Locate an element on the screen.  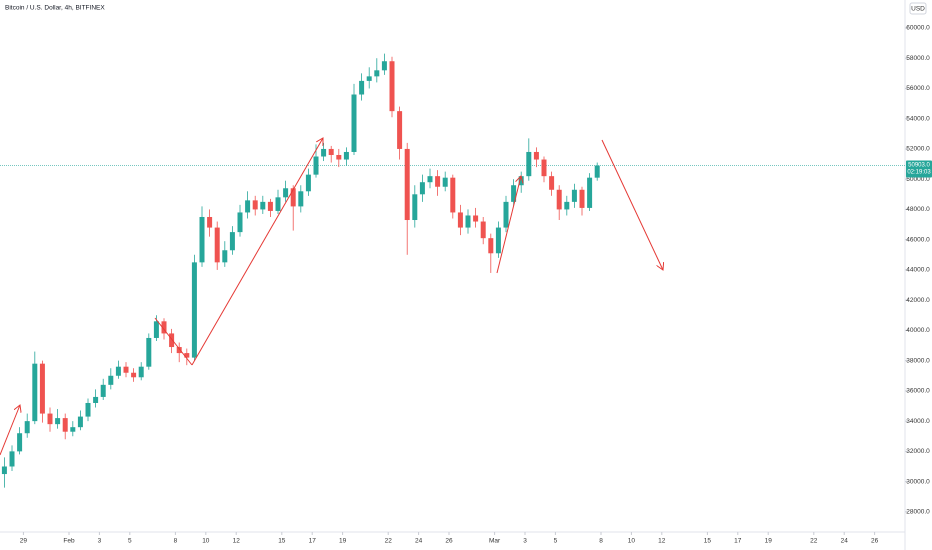
currency-box is located at coordinates (918, 8).